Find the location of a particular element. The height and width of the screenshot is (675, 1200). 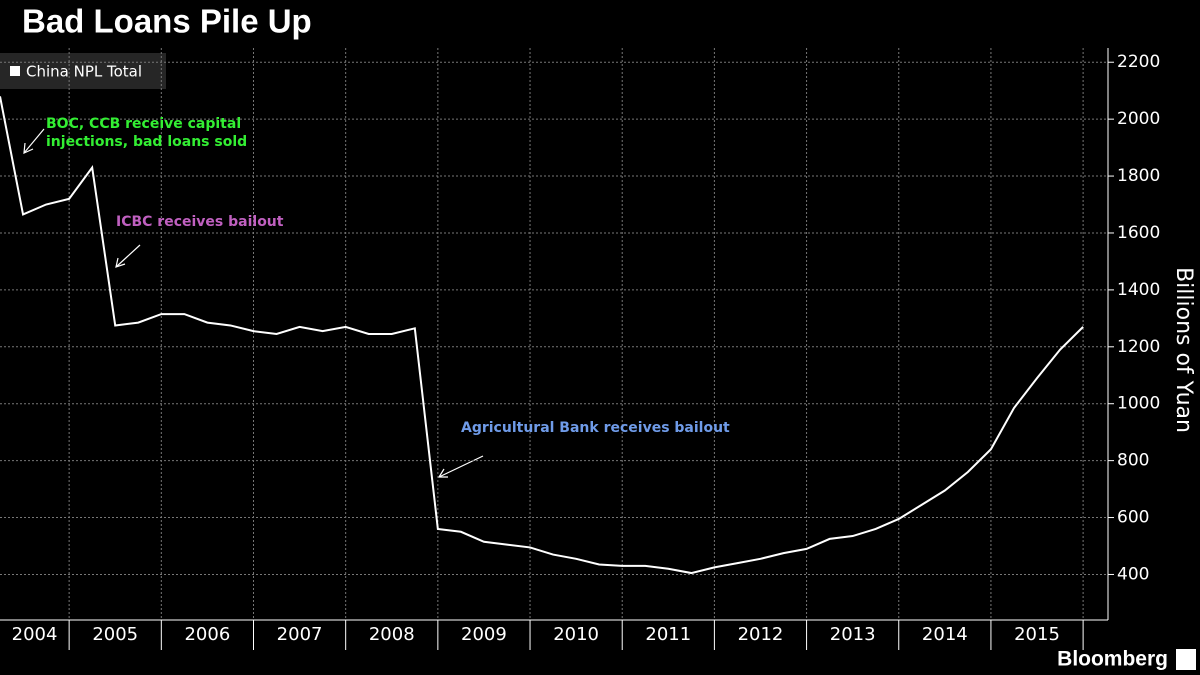

legend-label: China NPL Total is located at coordinates (84, 72).